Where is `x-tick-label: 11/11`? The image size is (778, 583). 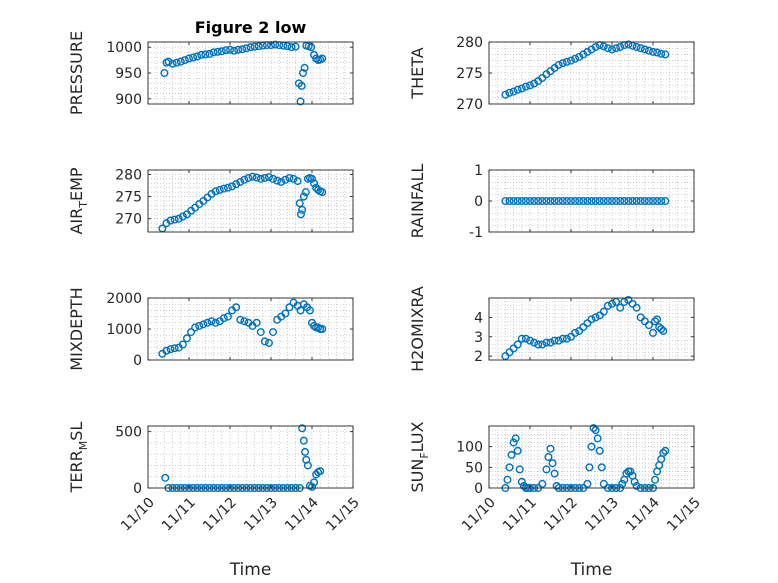 x-tick-label: 11/11 is located at coordinates (520, 515).